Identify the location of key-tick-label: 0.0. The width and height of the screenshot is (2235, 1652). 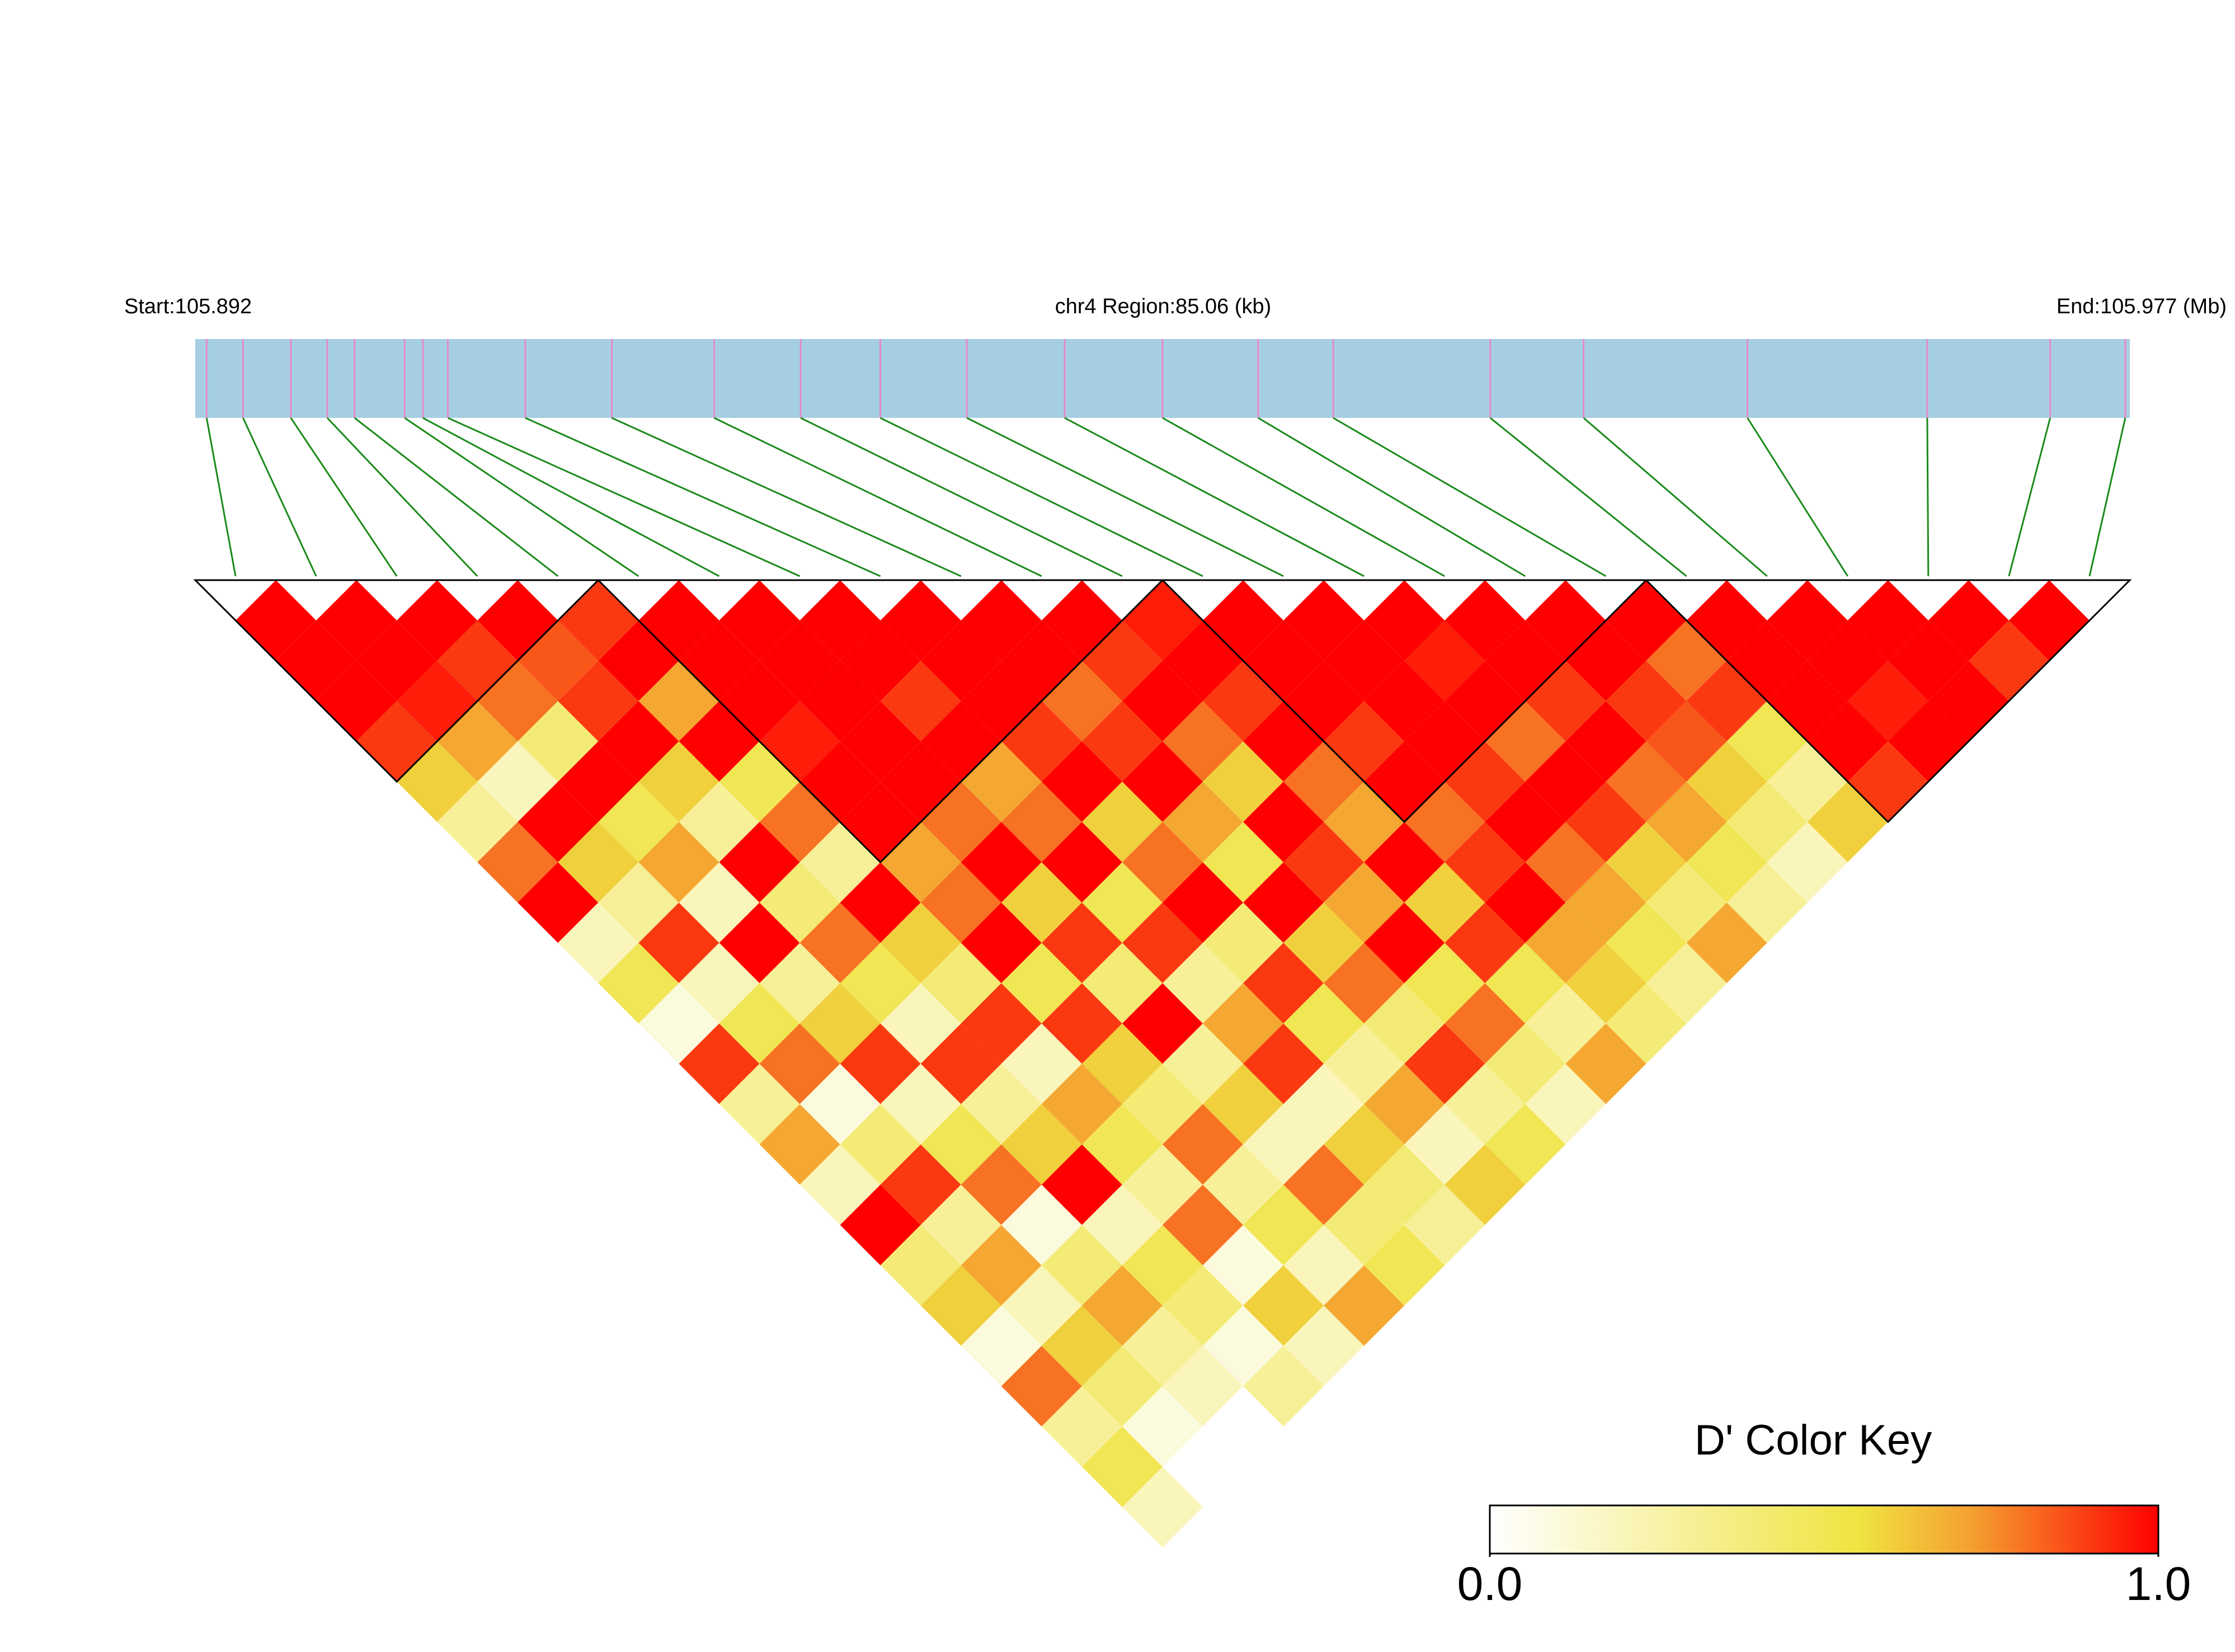
(1490, 1584).